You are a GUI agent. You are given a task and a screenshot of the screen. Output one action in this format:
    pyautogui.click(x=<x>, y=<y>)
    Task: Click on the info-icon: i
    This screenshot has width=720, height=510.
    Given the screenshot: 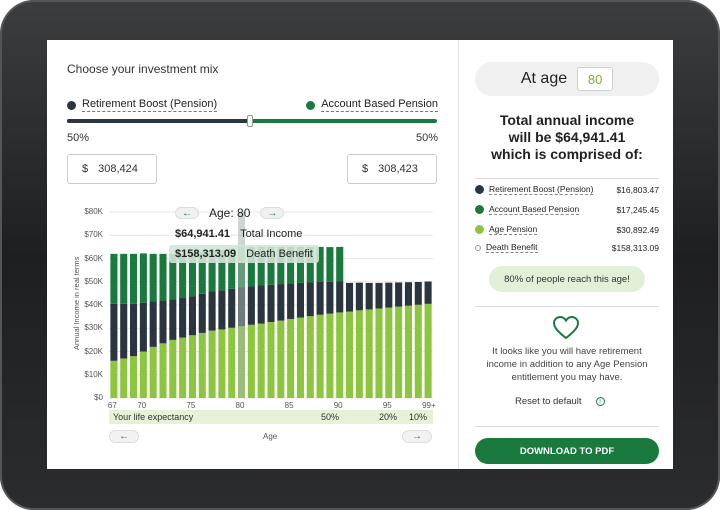 What is the action you would take?
    pyautogui.click(x=600, y=401)
    